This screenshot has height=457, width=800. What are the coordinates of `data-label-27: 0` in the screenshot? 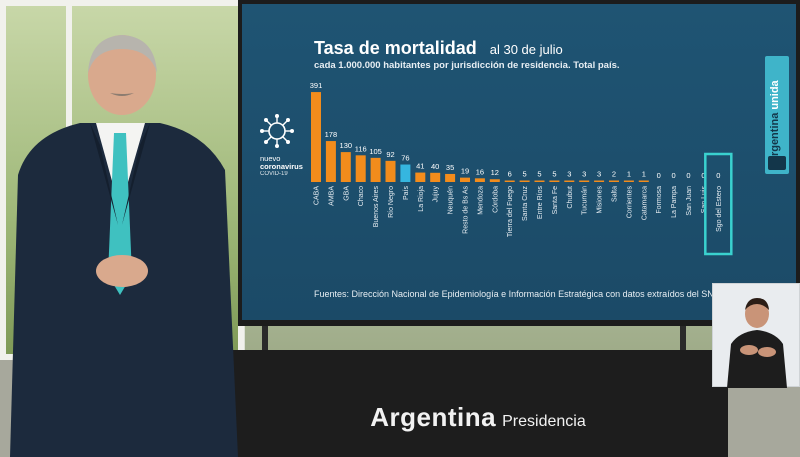 It's located at (718, 175).